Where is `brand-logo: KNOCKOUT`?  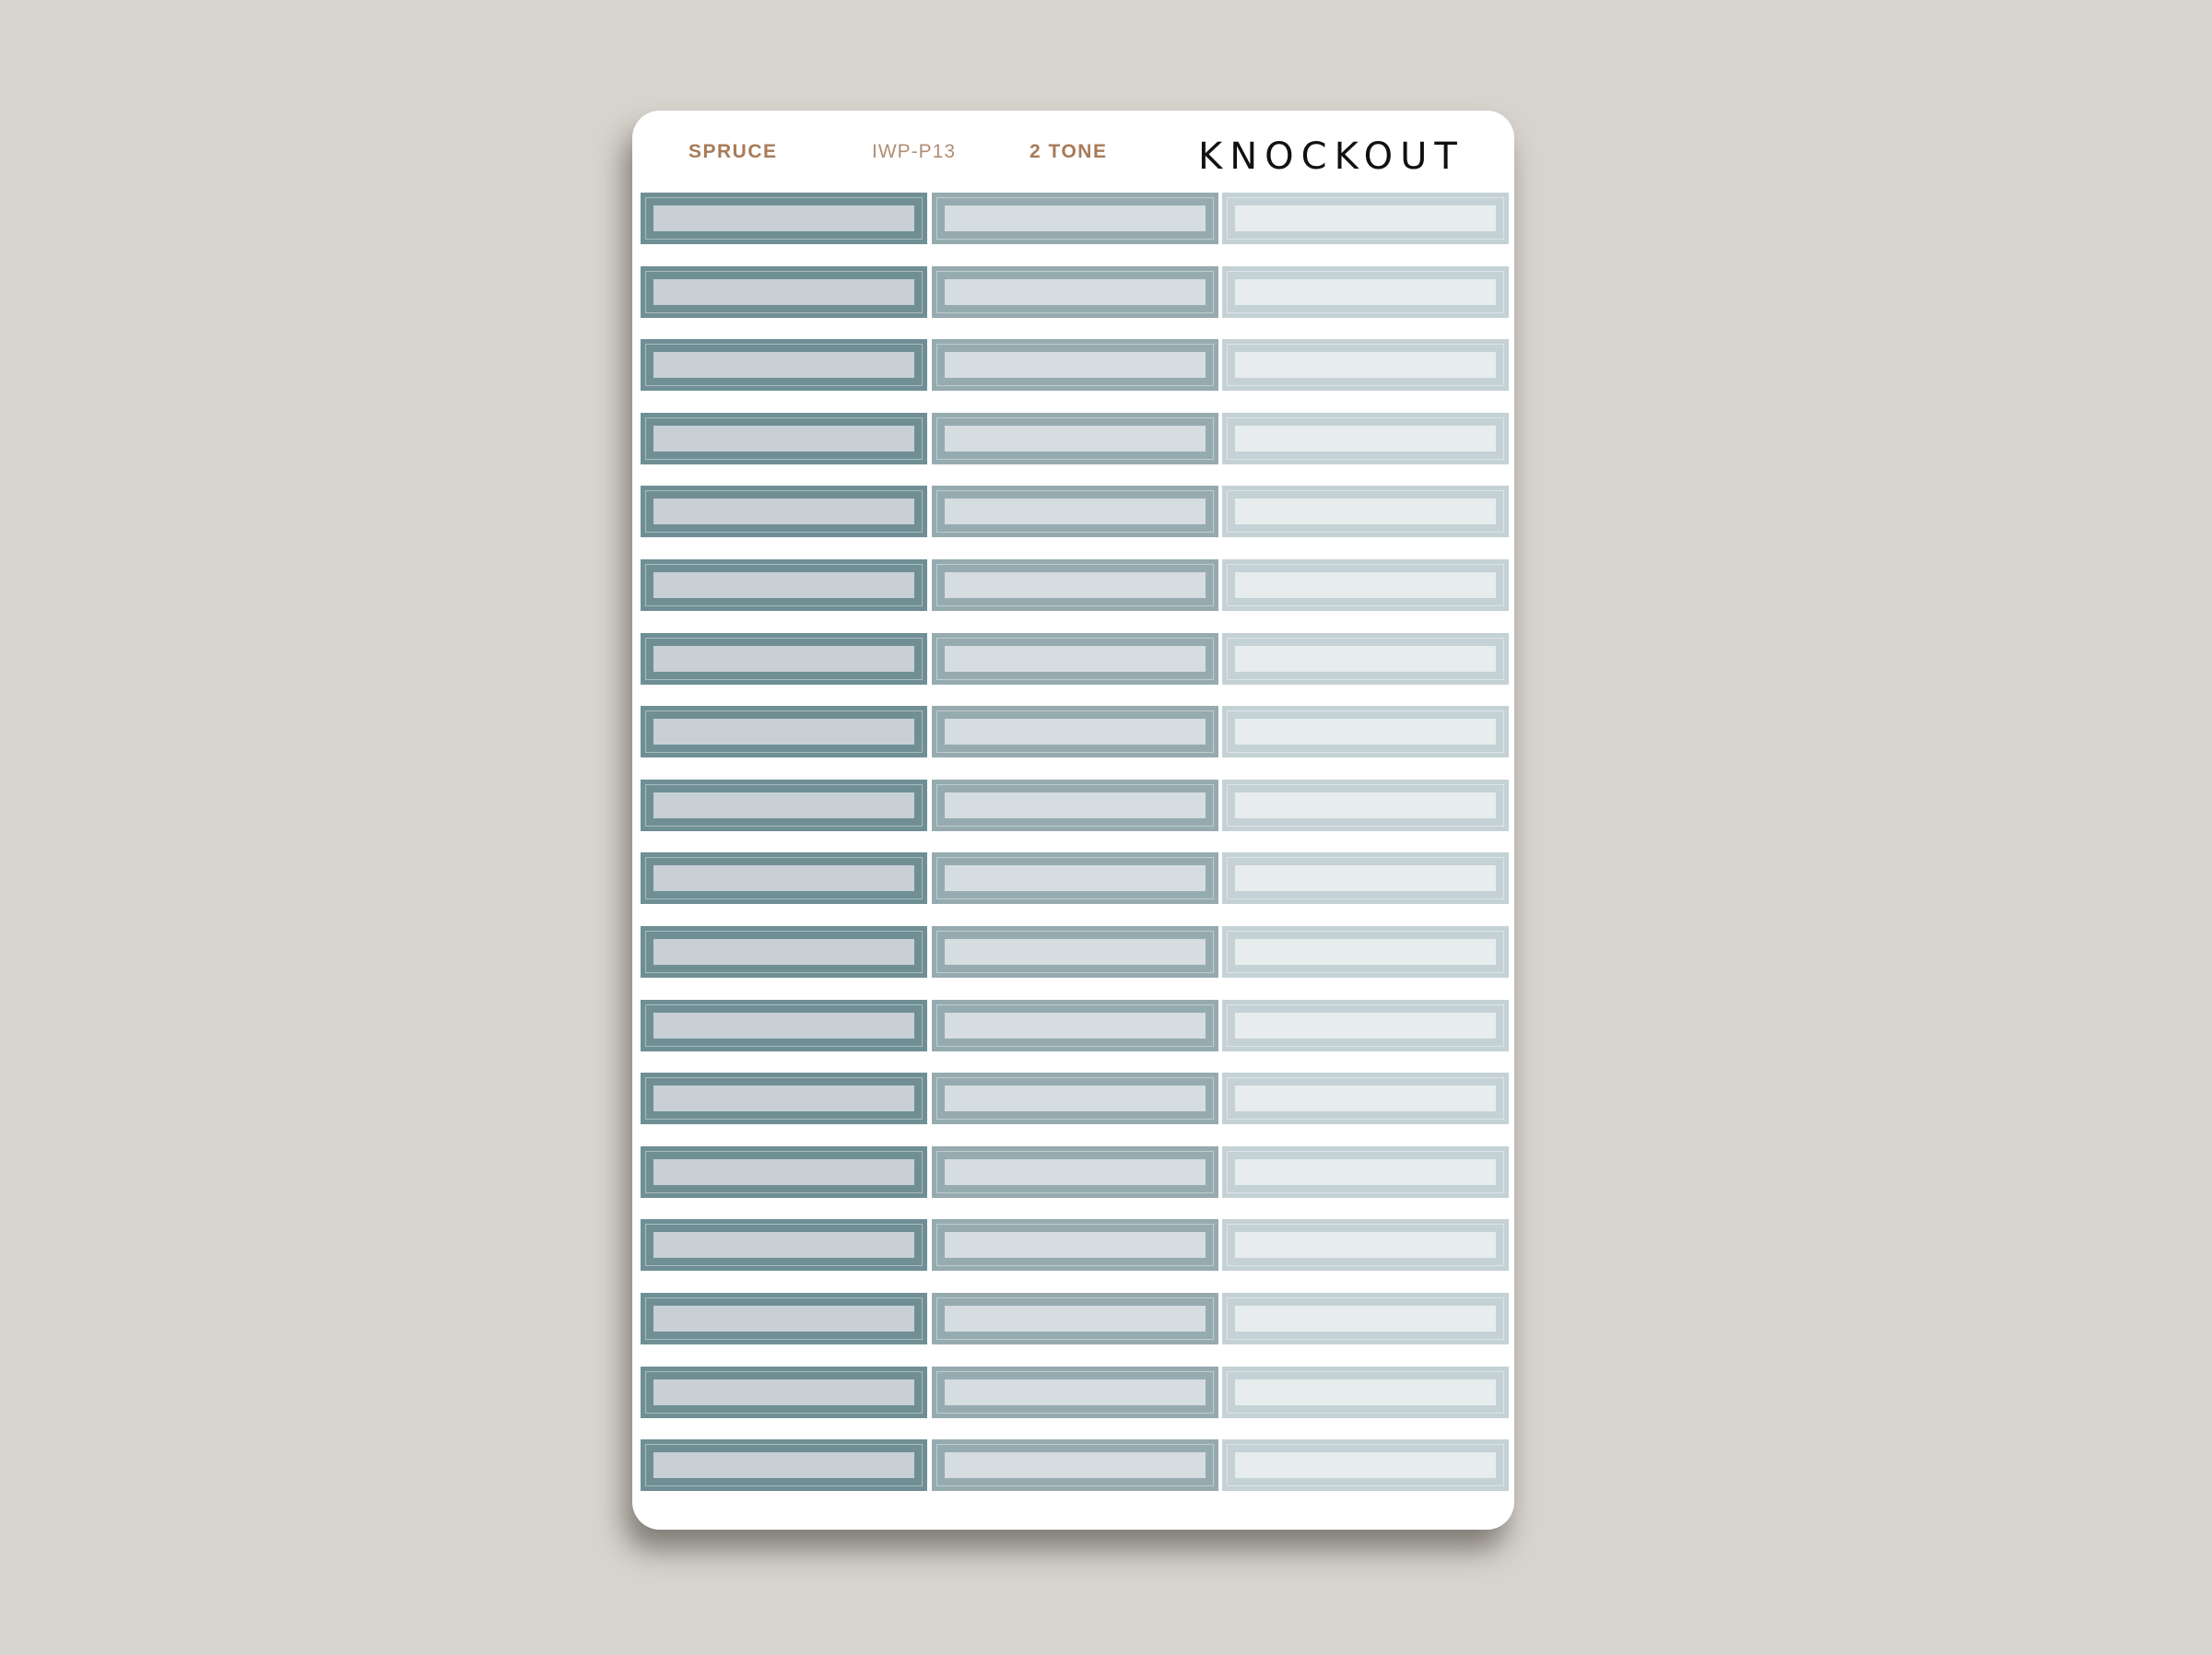 brand-logo: KNOCKOUT is located at coordinates (1331, 156).